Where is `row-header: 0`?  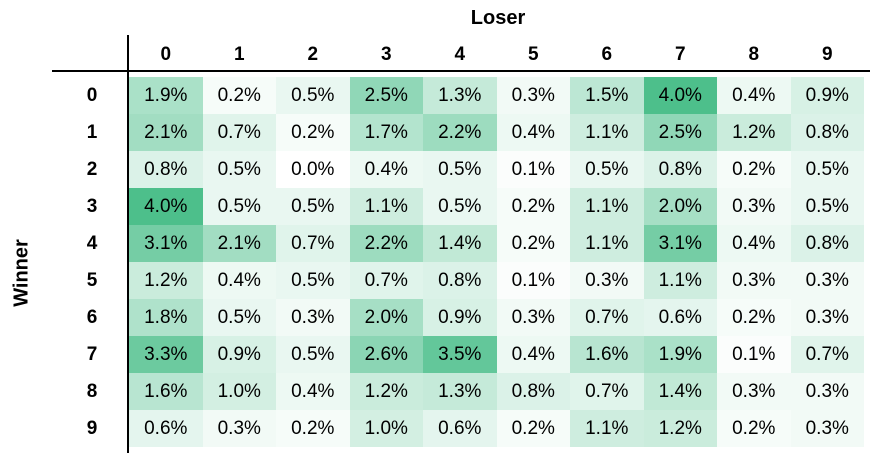 row-header: 0 is located at coordinates (92, 95).